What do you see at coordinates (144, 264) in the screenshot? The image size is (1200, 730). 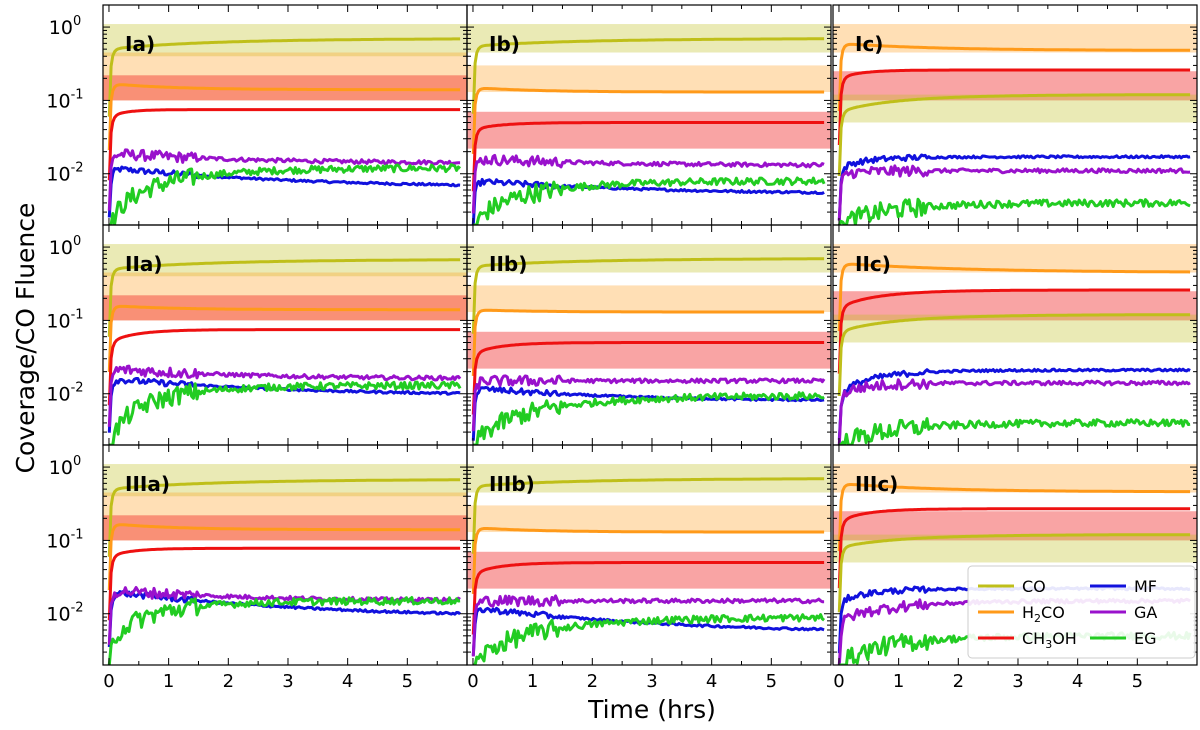 I see `panel-label: IIa)` at bounding box center [144, 264].